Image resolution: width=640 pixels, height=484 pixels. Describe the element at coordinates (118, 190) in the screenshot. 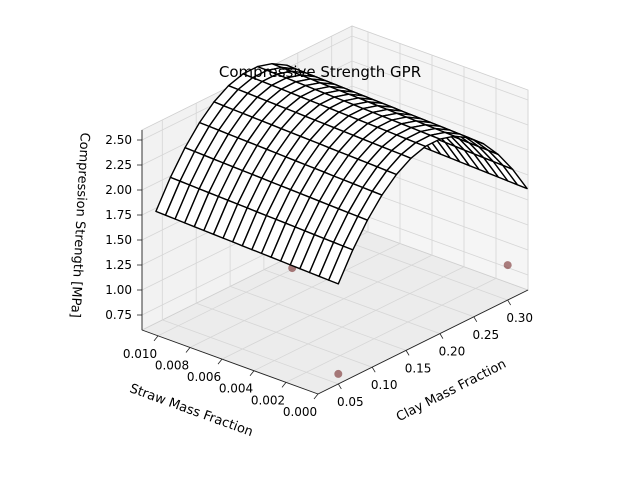

I see `strength-tick-label: 2.00` at that location.